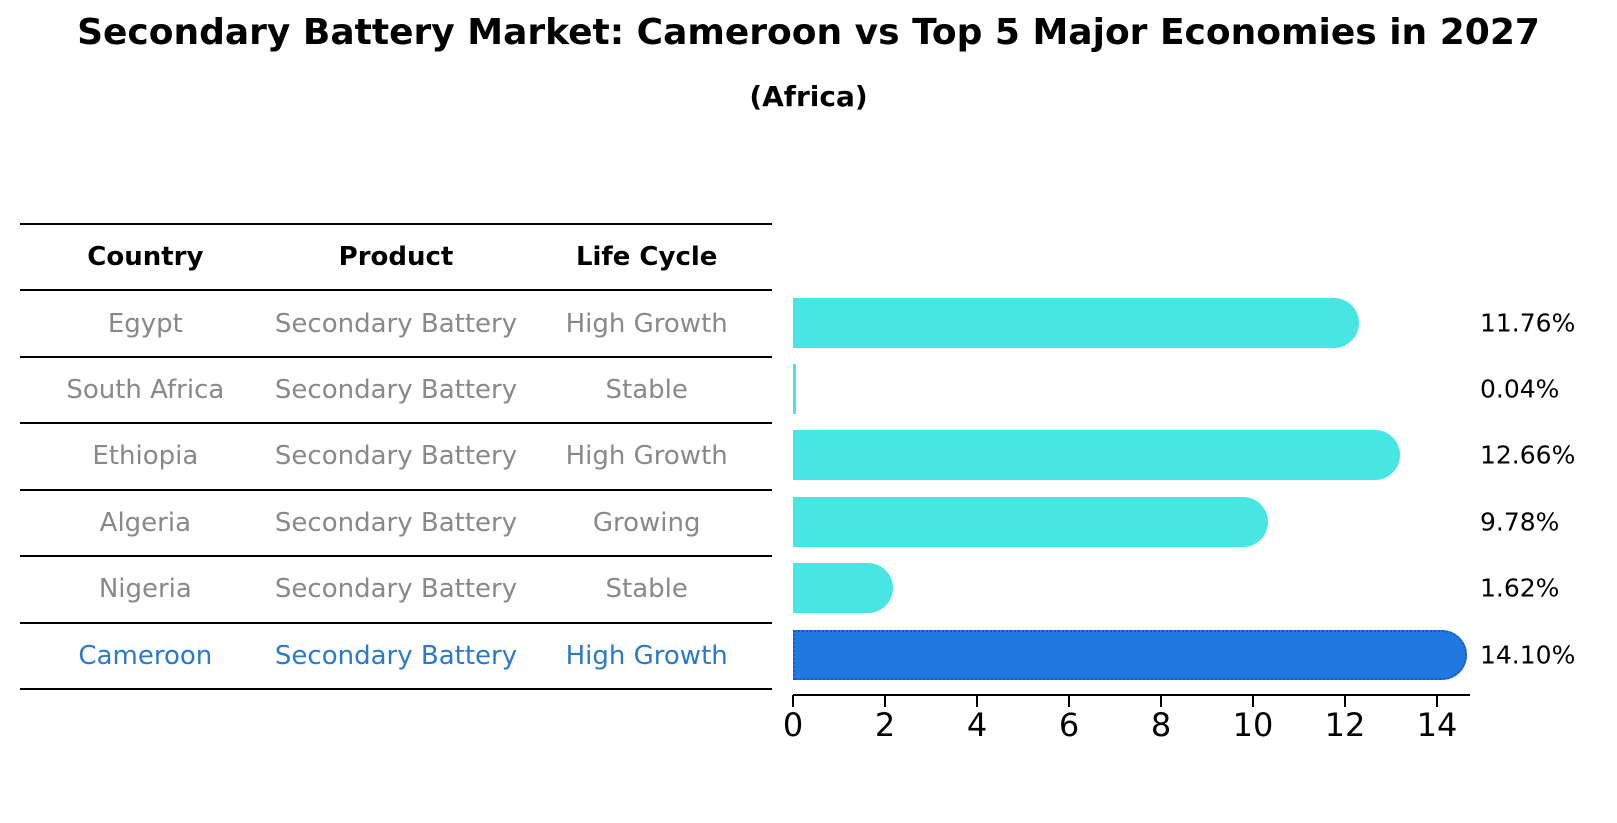  I want to click on table-header-product: Product, so click(396, 257).